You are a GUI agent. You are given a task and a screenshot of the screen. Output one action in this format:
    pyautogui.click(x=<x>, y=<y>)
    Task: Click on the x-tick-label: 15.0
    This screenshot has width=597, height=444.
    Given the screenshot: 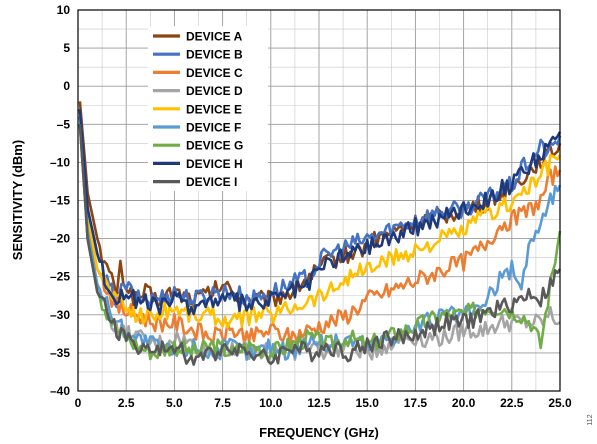 What is the action you would take?
    pyautogui.click(x=368, y=403)
    